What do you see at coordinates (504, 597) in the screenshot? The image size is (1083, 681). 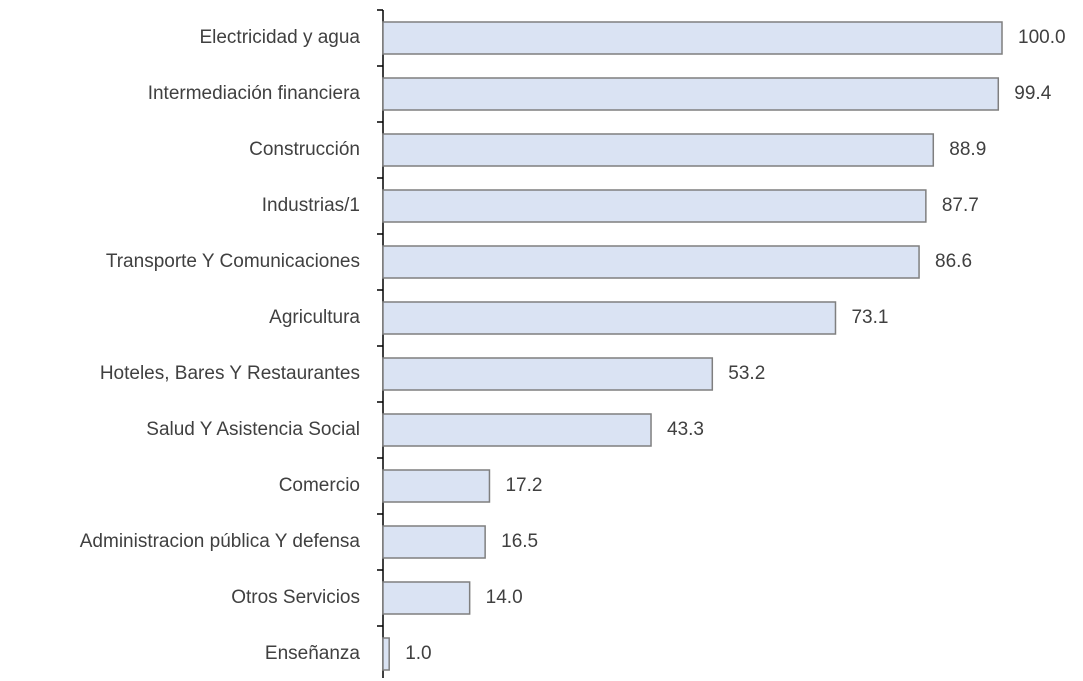 I see `value-label: 14.0` at bounding box center [504, 597].